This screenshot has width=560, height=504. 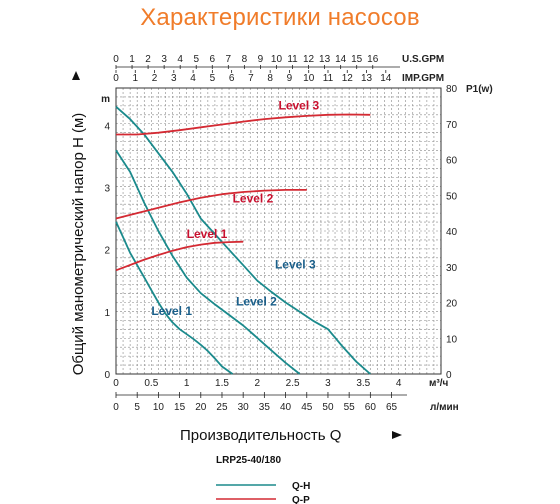 What do you see at coordinates (386, 78) in the screenshot?
I see `tick-label-imp-gpm: 14` at bounding box center [386, 78].